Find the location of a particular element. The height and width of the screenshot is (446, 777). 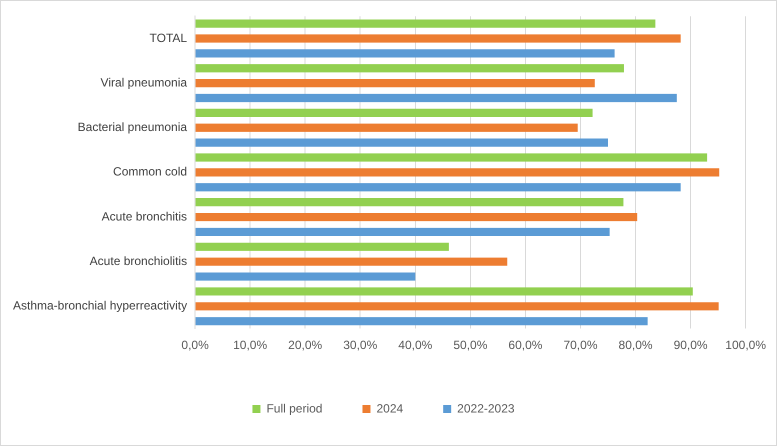

y-tick-label: Acute bronchiolitis is located at coordinates (139, 261).